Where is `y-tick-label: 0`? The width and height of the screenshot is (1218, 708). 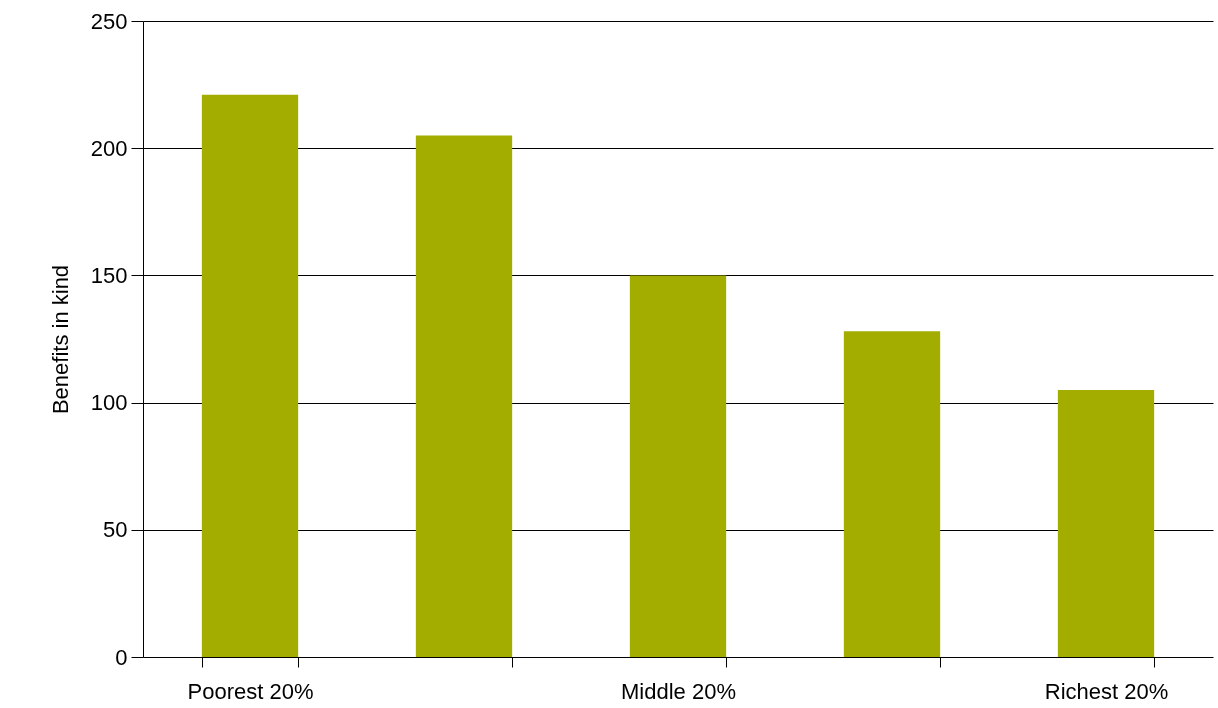 y-tick-label: 0 is located at coordinates (121, 657).